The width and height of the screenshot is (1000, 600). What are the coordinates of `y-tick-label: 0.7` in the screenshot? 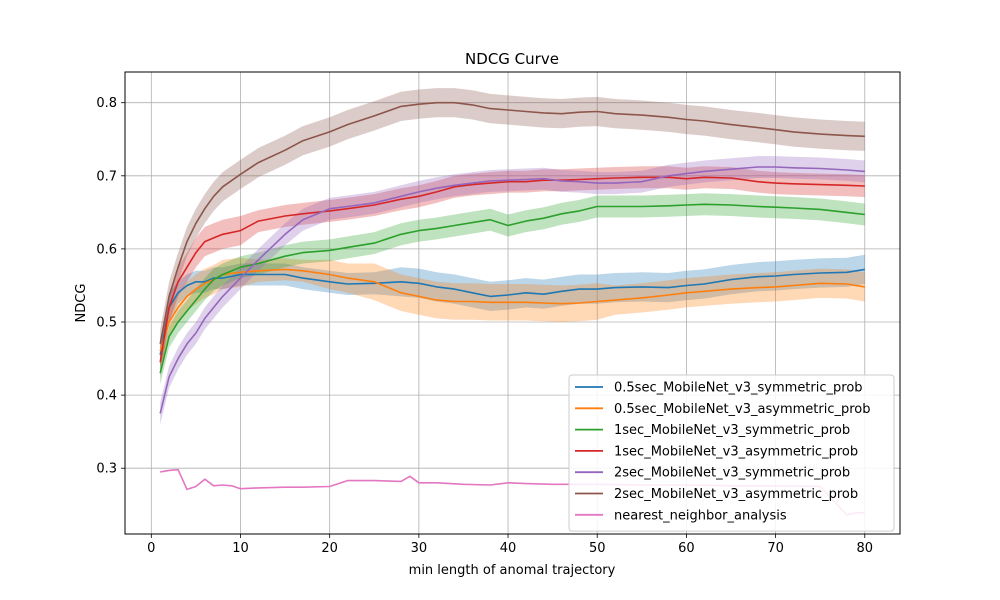 It's located at (106, 176).